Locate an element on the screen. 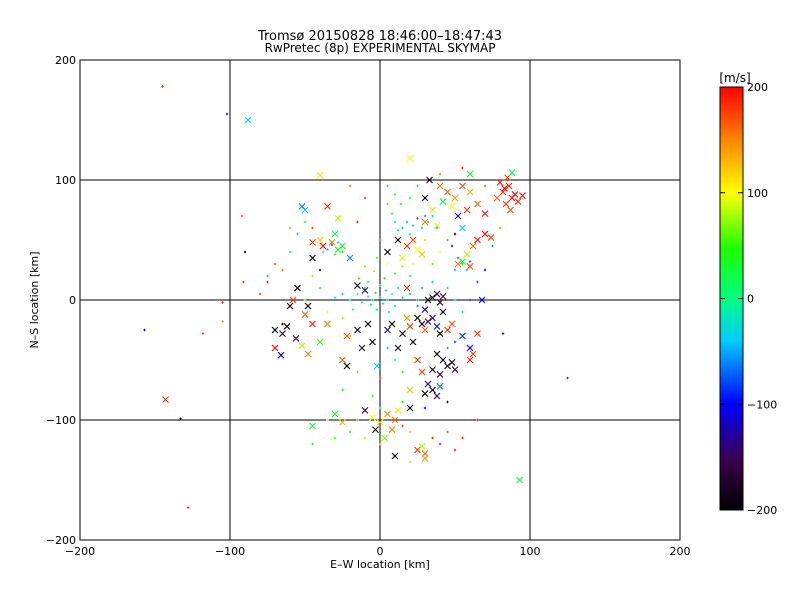 This screenshot has height=600, width=800. colorbar-tick-label: 0 is located at coordinates (750, 299).